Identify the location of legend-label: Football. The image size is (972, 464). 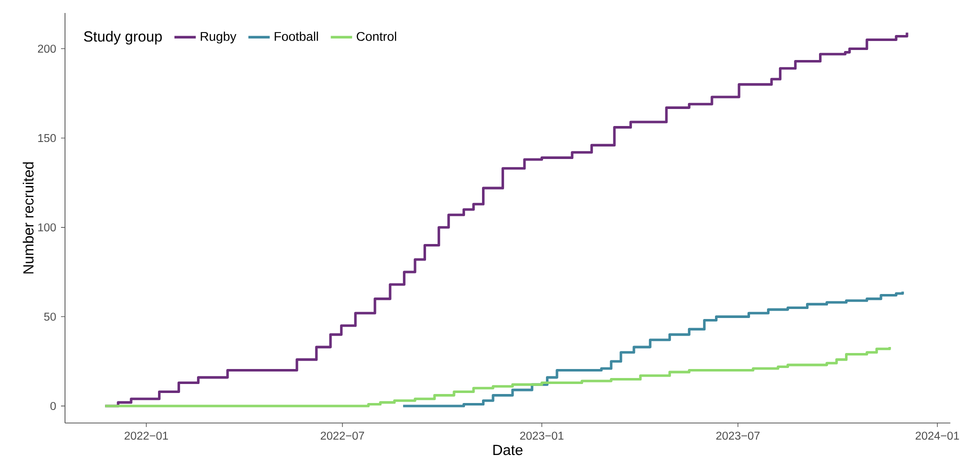
(296, 36).